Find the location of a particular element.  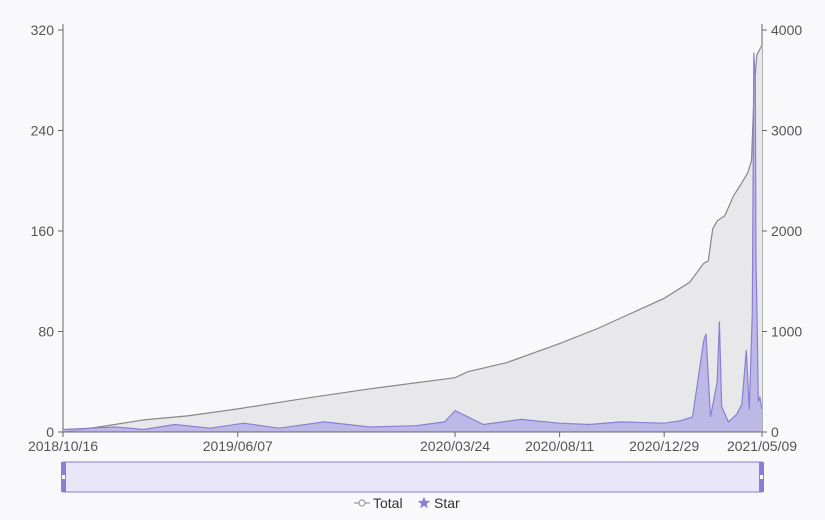

y-left-tick-label: 160 is located at coordinates (43, 231).